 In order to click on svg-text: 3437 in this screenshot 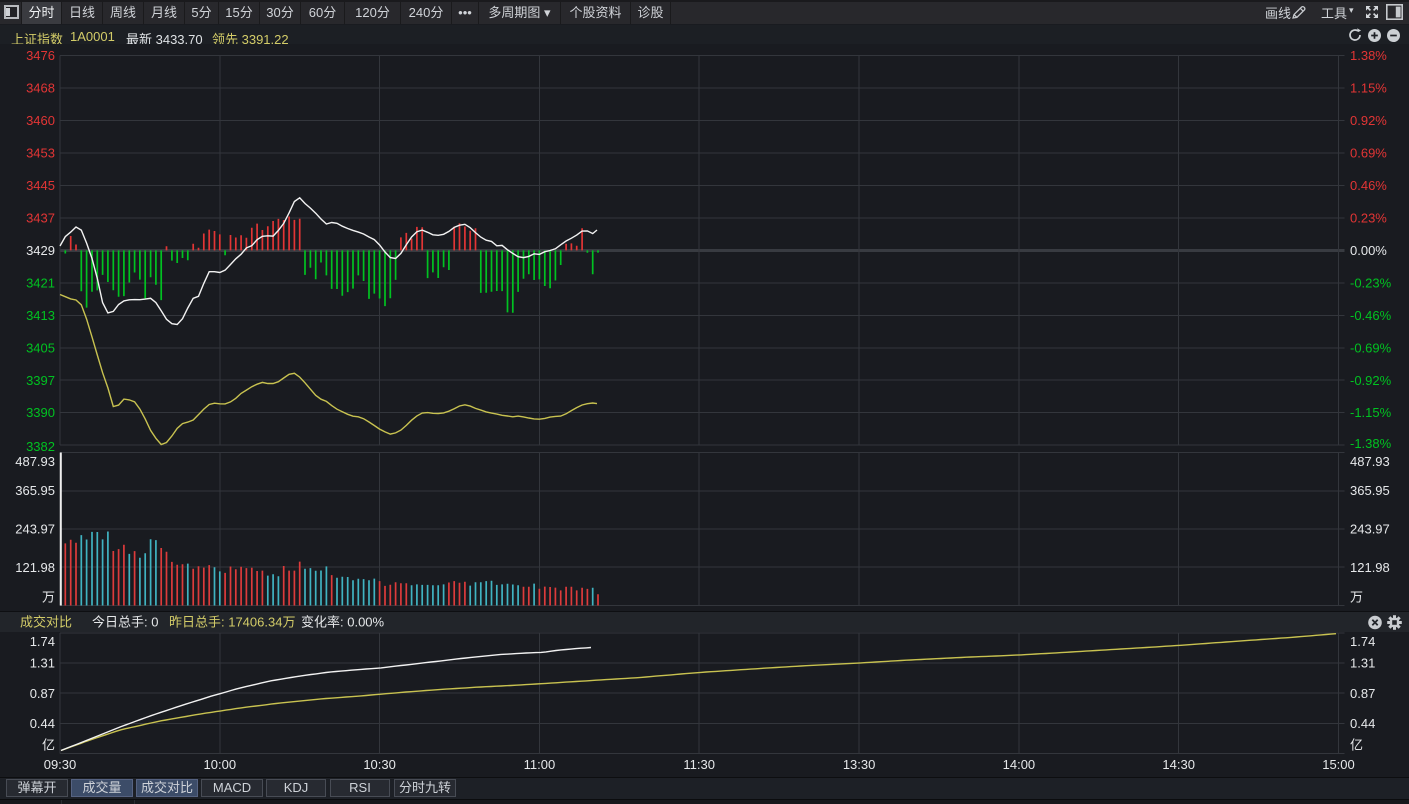, I will do `click(40, 217)`.